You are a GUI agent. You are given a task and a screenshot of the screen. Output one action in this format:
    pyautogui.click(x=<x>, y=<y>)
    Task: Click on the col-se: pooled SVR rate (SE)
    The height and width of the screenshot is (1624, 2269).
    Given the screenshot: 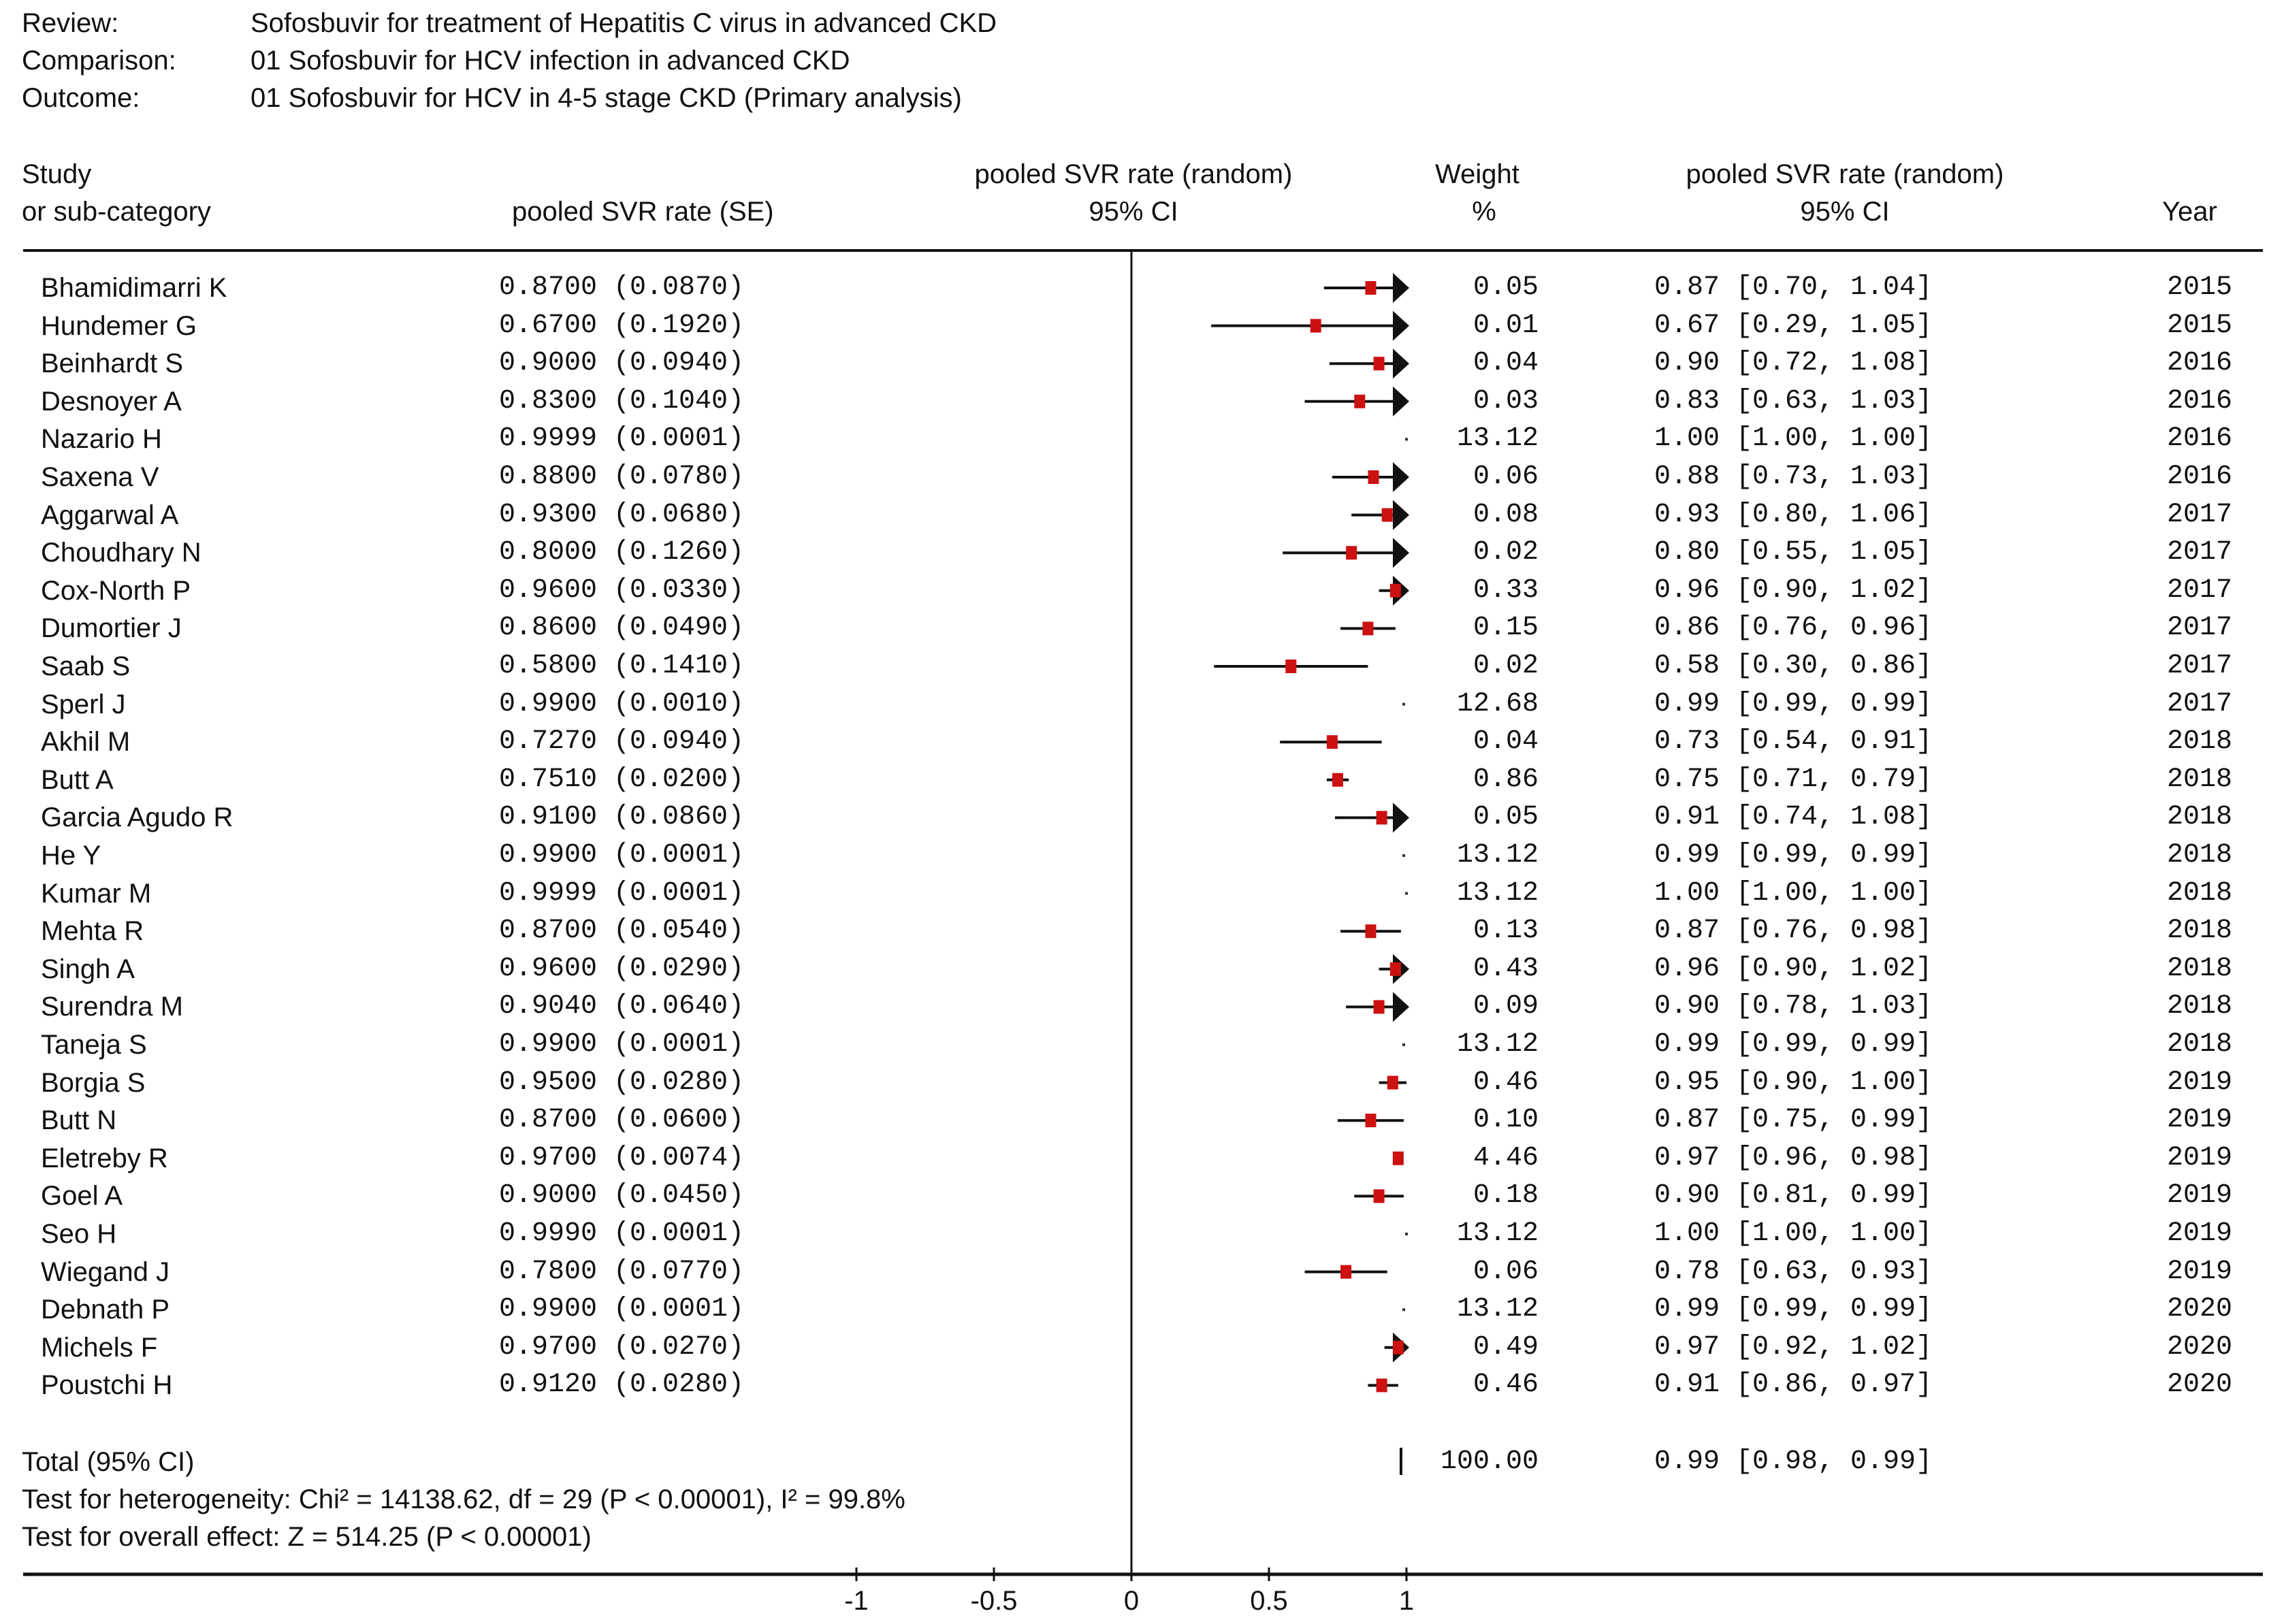 What is the action you would take?
    pyautogui.click(x=643, y=212)
    